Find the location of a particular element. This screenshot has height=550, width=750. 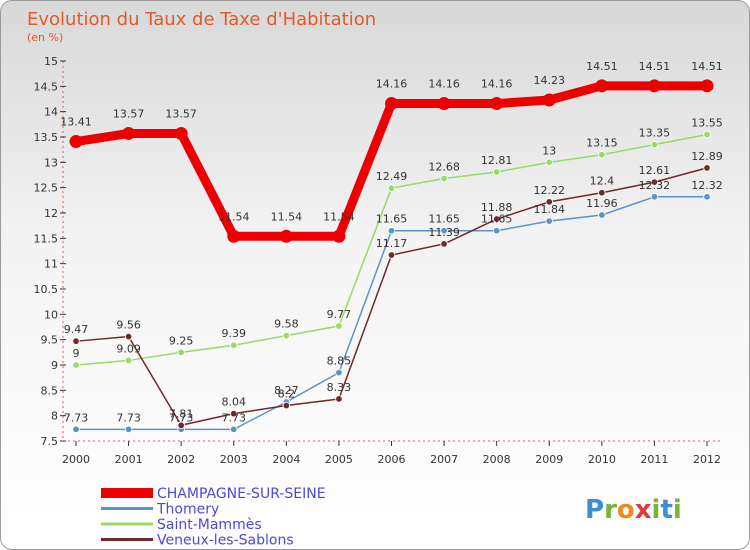

brand-letter: x is located at coordinates (643, 510).